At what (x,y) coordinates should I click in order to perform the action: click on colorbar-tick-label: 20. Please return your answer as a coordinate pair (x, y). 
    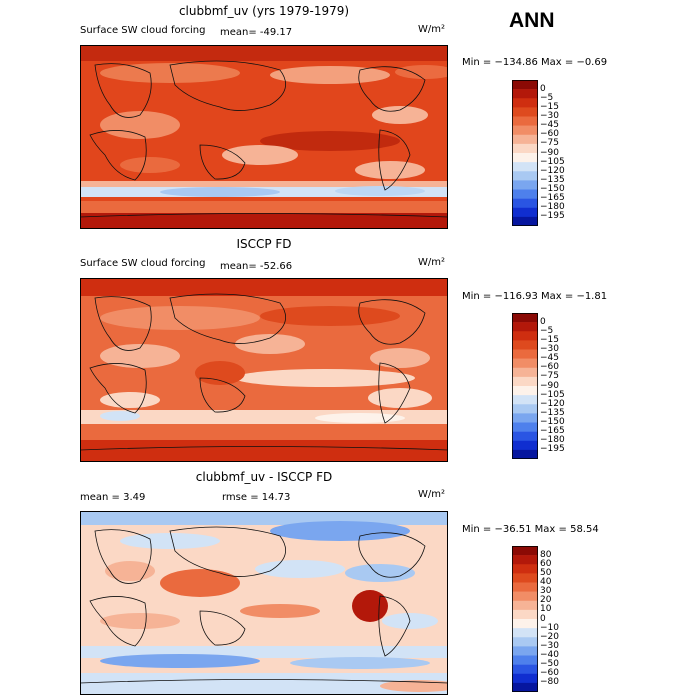
    Looking at the image, I should click on (546, 600).